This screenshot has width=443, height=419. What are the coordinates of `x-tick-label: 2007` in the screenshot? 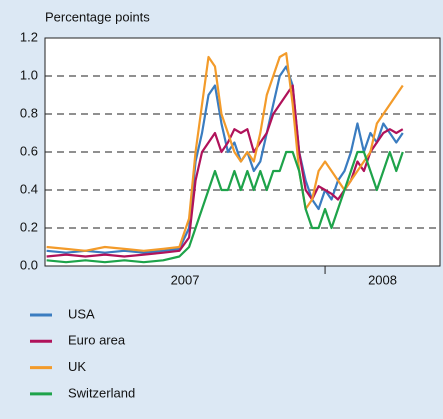 It's located at (185, 279).